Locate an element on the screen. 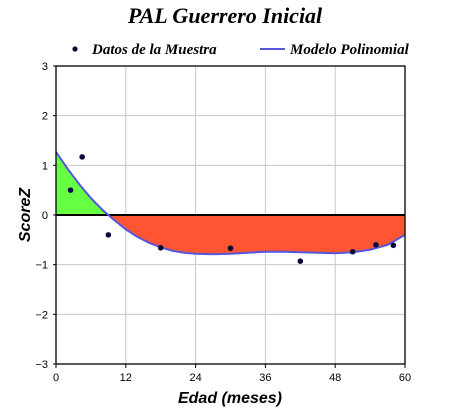  y-tick-label: −3 is located at coordinates (41, 365).